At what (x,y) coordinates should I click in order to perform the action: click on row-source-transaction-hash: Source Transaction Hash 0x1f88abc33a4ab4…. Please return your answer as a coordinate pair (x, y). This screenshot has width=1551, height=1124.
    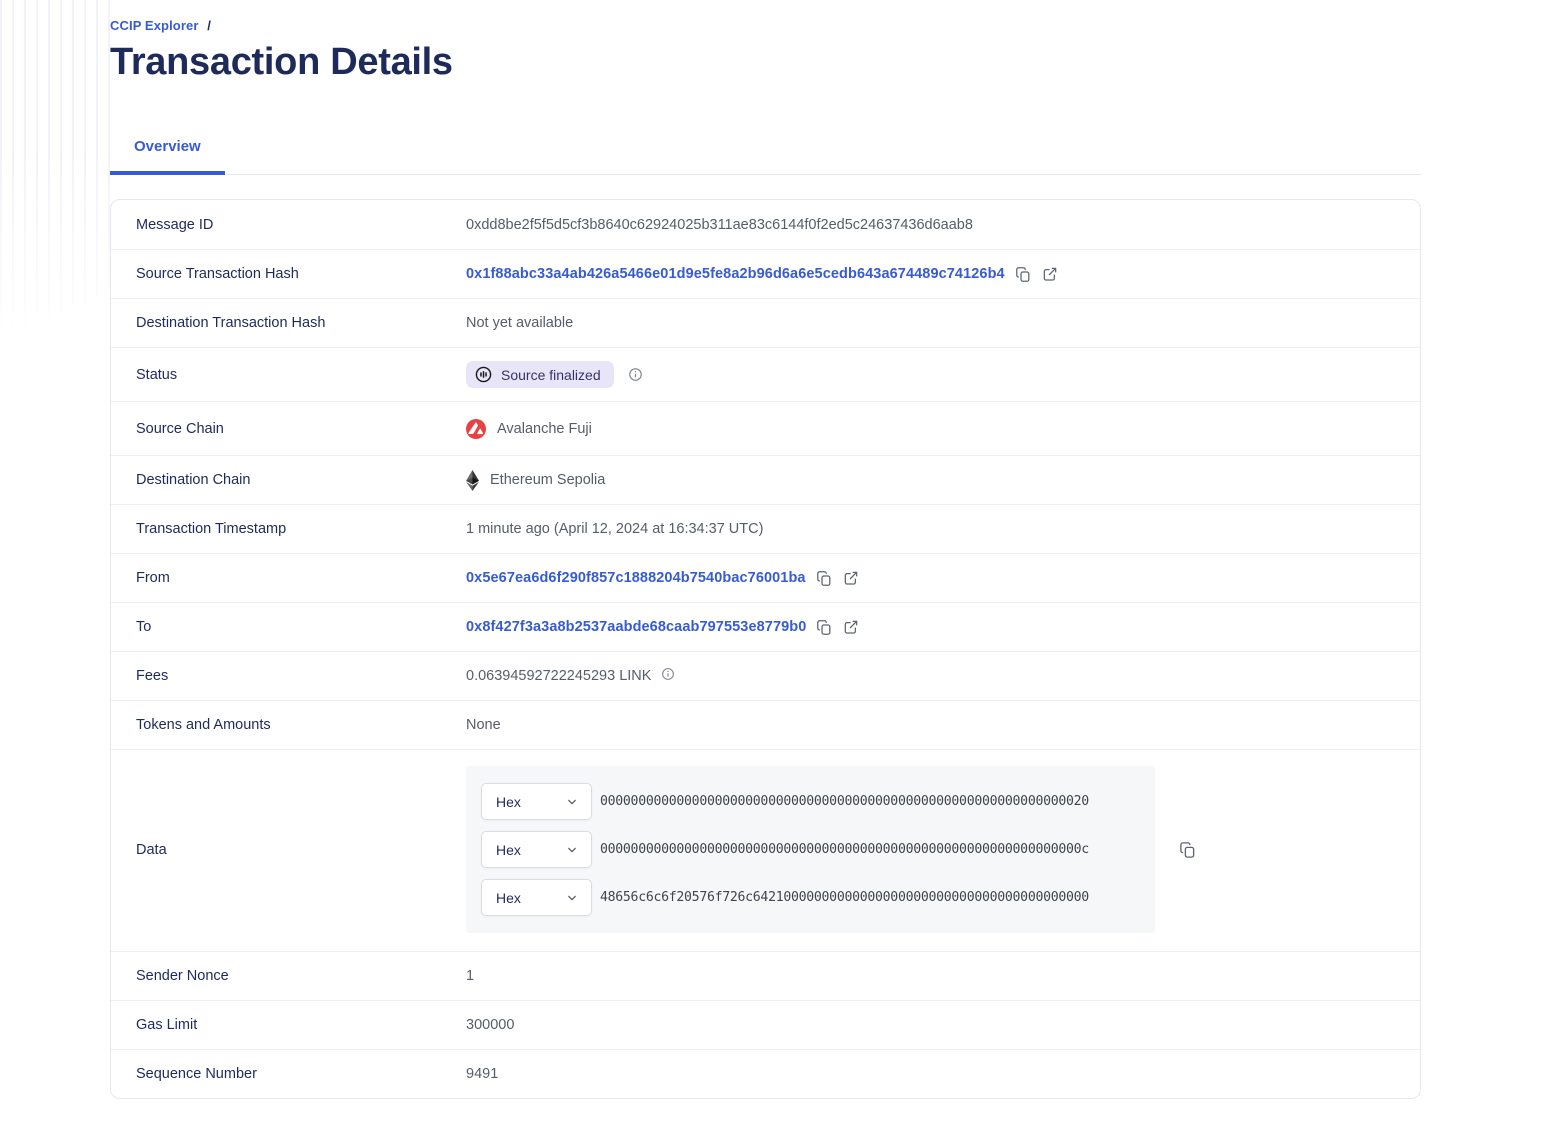
    Looking at the image, I should click on (765, 273).